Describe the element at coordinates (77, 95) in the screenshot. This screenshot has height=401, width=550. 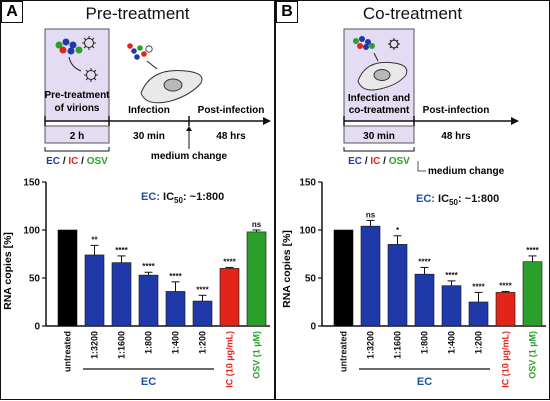
I see `box-label-line1: Pre-treatment` at that location.